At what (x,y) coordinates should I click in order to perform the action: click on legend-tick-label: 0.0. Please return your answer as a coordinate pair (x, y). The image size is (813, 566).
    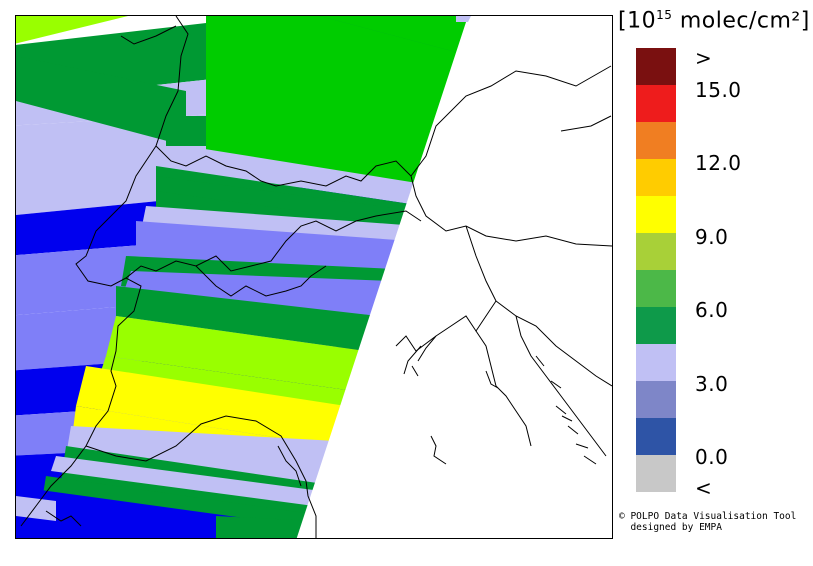
    Looking at the image, I should click on (712, 457).